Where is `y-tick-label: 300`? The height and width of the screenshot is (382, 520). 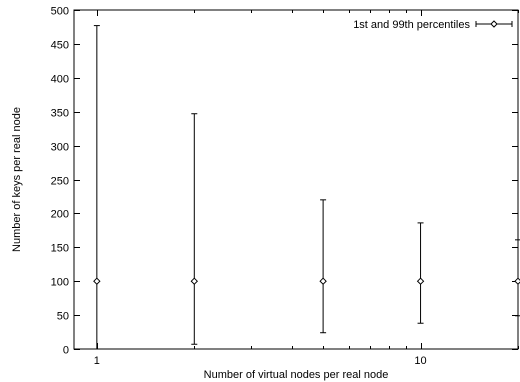 y-tick-label: 300 is located at coordinates (60, 148).